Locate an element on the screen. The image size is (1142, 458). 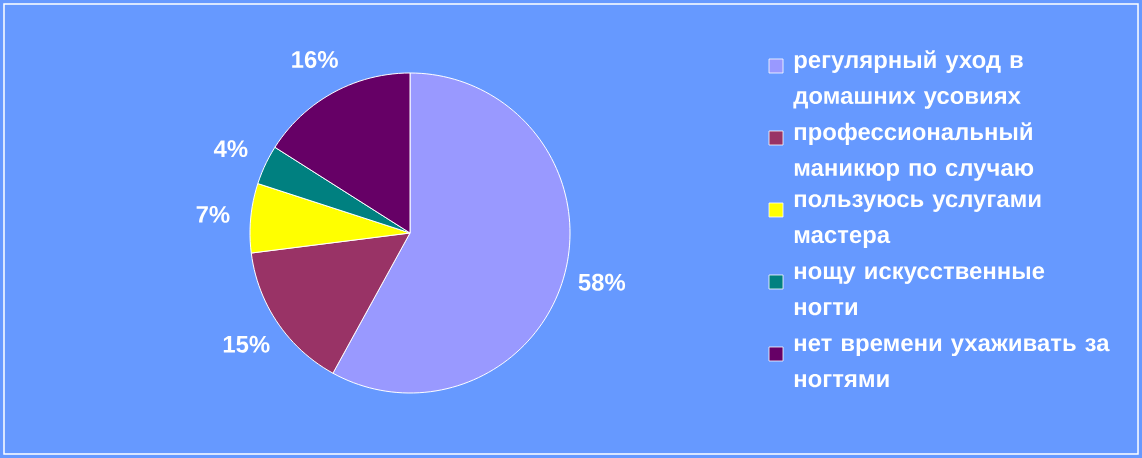
data-label: 16% is located at coordinates (315, 59).